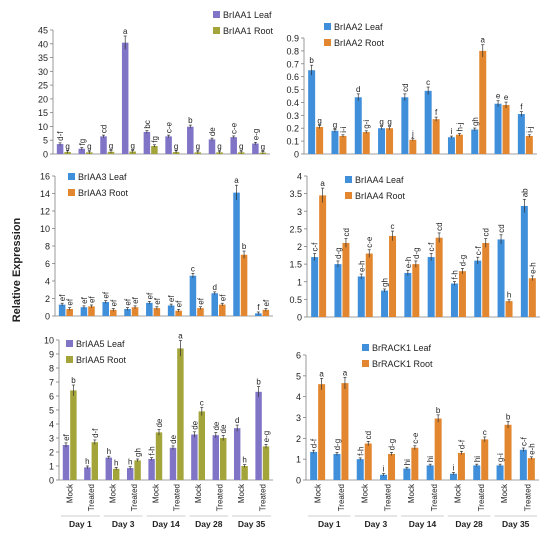  Describe the element at coordinates (100, 344) in the screenshot. I see `legend-label: BrIAA5 Leaf` at that location.